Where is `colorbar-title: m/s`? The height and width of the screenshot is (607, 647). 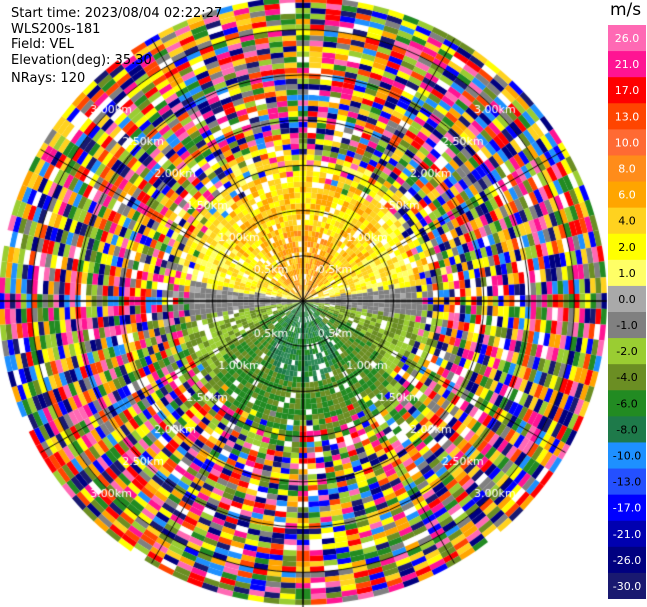
colorbar-title: m/s is located at coordinates (626, 10).